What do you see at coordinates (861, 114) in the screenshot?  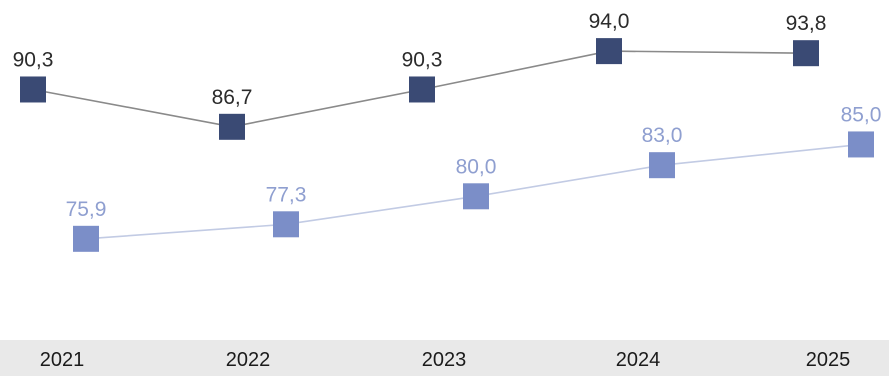 I see `series-2-data-label: 85,0` at bounding box center [861, 114].